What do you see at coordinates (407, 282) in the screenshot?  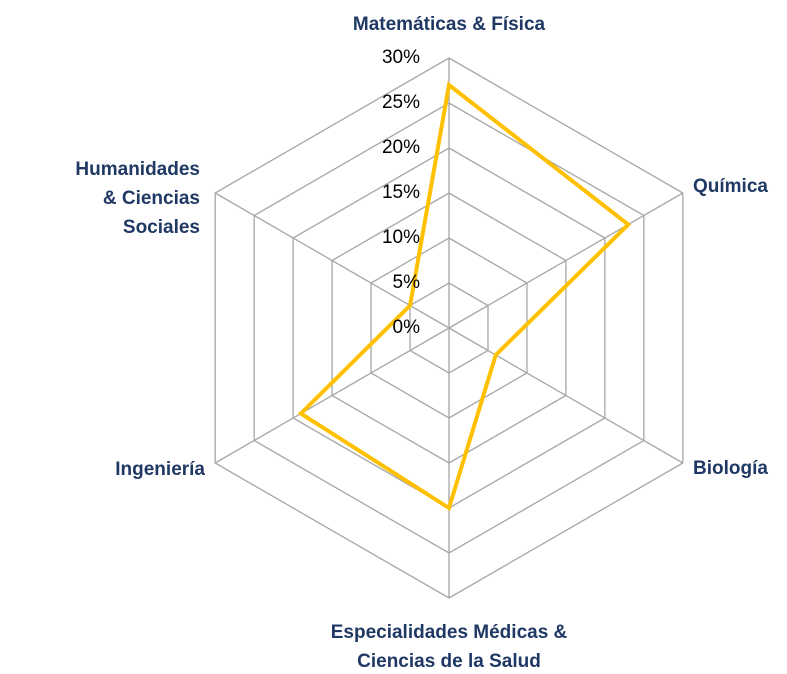 I see `y-tick-label: 5%` at bounding box center [407, 282].